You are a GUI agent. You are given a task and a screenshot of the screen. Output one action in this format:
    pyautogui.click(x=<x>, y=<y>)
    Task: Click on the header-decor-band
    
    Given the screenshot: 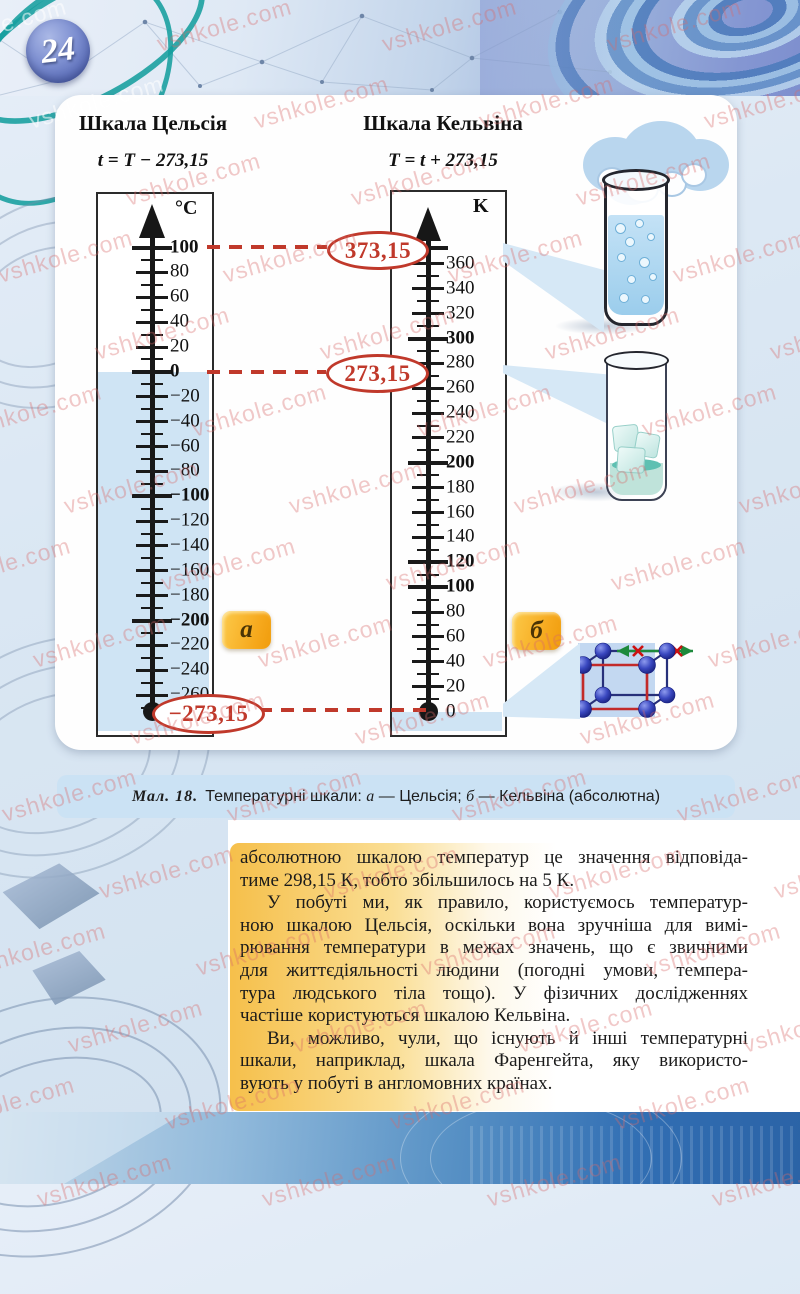 What is the action you would take?
    pyautogui.click(x=400, y=48)
    